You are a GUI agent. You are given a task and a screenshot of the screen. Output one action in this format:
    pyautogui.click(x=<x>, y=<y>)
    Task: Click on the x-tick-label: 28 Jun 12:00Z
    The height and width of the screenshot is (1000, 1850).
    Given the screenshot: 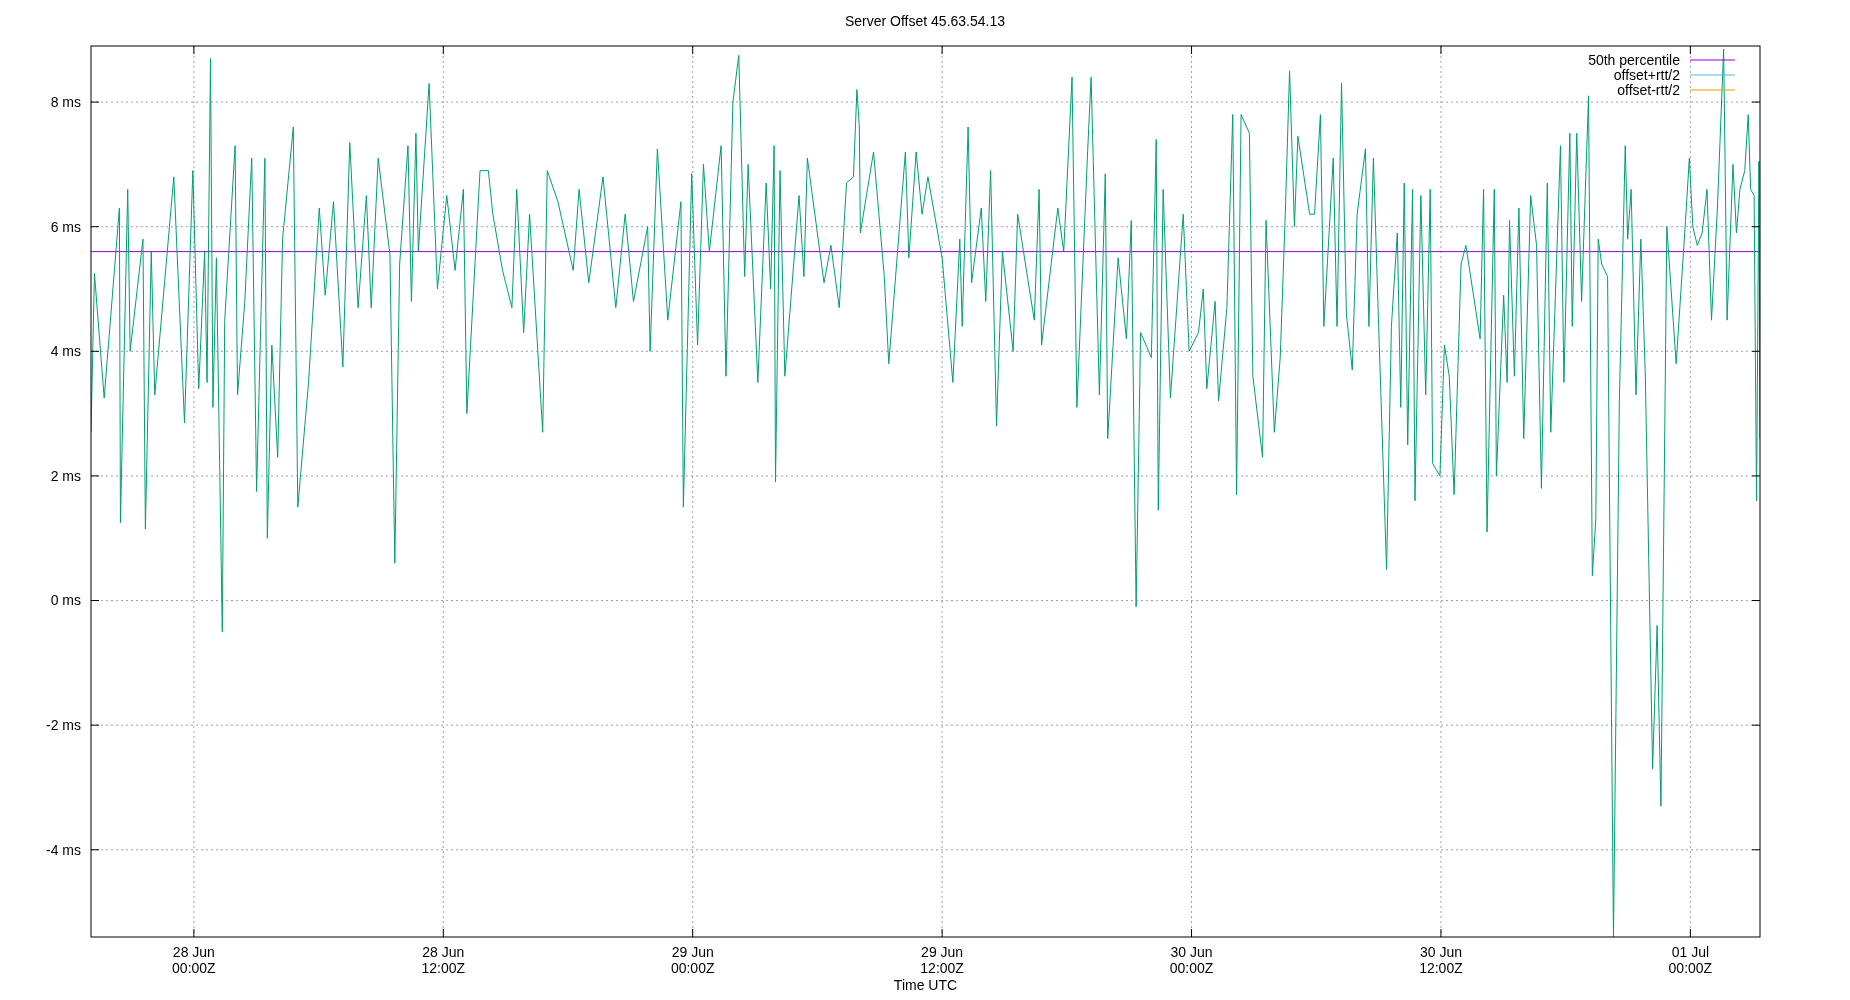 What is the action you would take?
    pyautogui.click(x=443, y=960)
    